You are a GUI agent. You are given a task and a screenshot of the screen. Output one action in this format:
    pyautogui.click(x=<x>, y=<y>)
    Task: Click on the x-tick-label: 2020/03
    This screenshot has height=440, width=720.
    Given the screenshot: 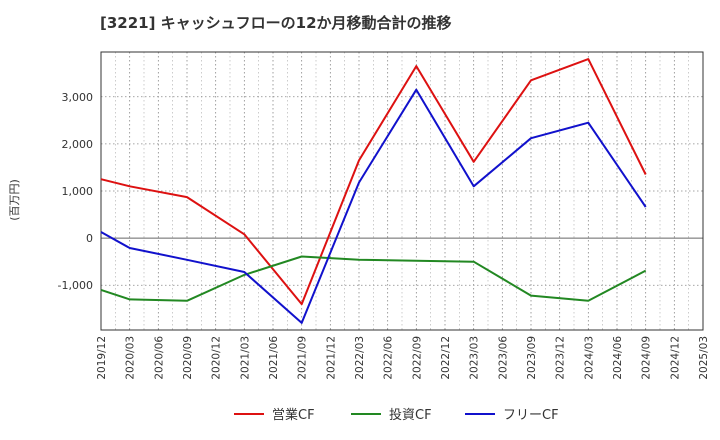 What is the action you would take?
    pyautogui.click(x=131, y=358)
    